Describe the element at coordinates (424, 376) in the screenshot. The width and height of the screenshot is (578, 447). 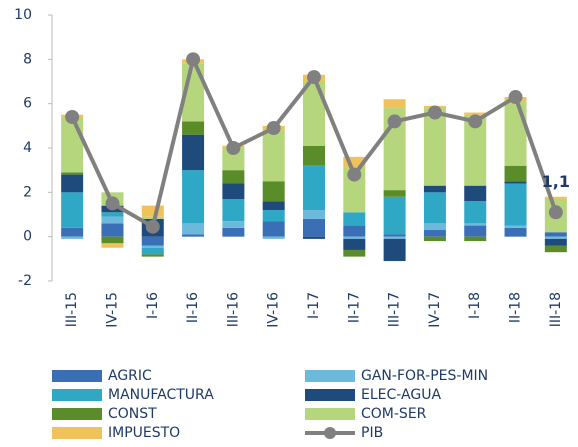
I see `legend-label: GAN-FOR-PES-MIN` at that location.